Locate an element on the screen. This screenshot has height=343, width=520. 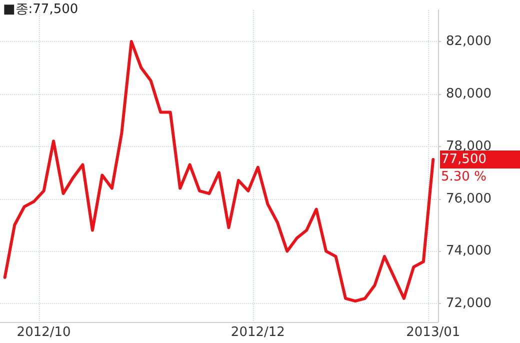
y-tick-label: 76,000 is located at coordinates (469, 198).